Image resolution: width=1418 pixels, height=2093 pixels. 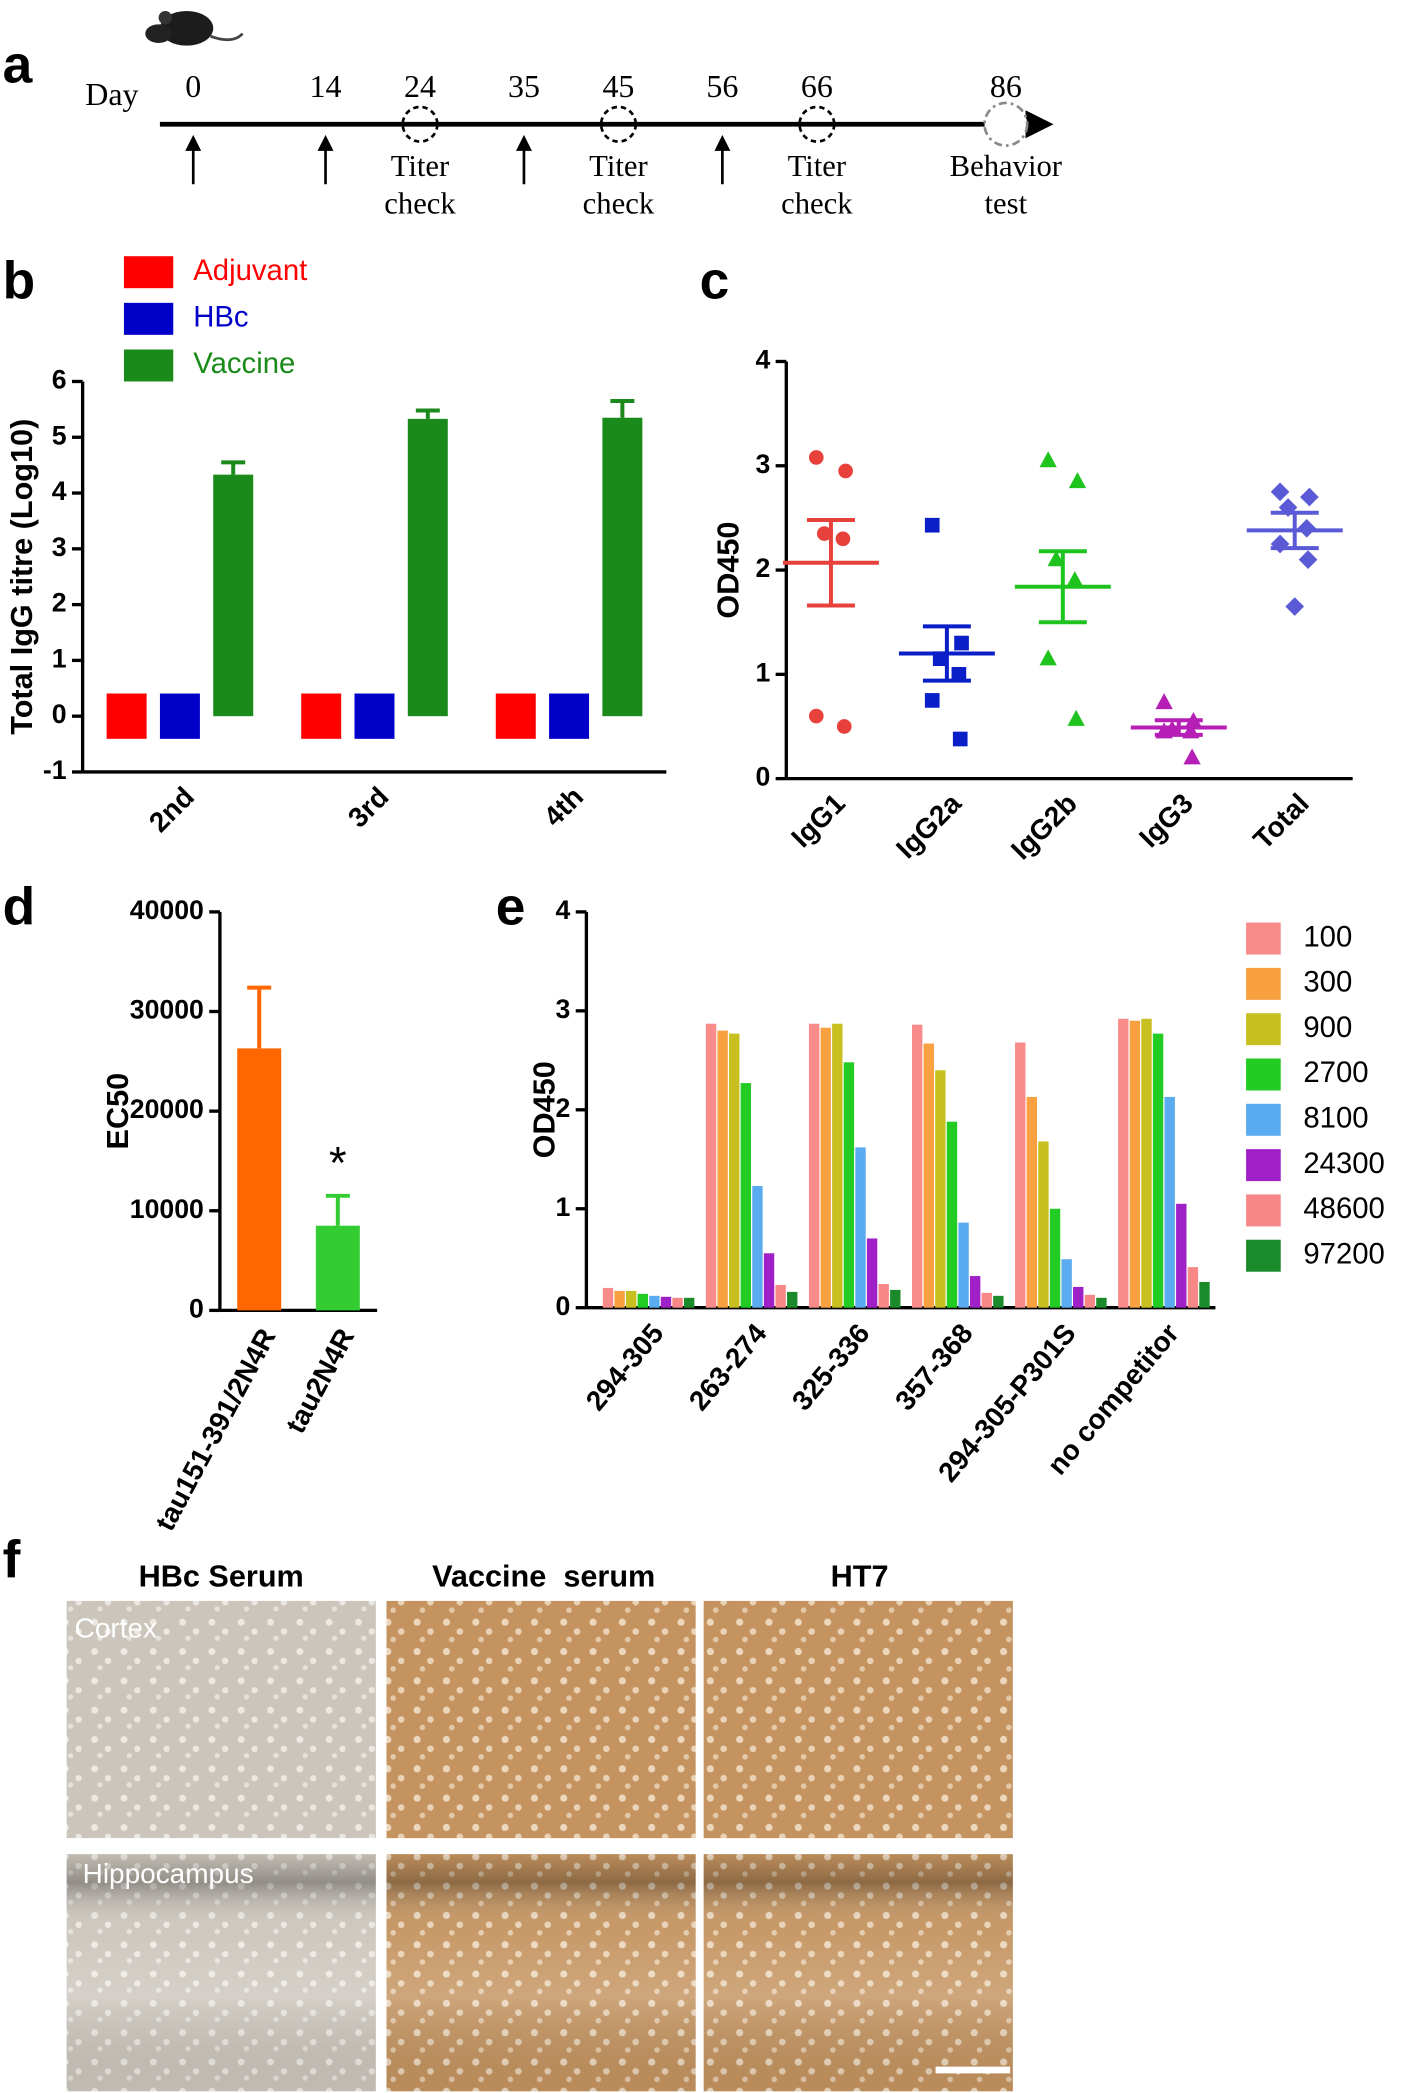 I want to click on y-tick-label: 3, so click(x=563, y=1009).